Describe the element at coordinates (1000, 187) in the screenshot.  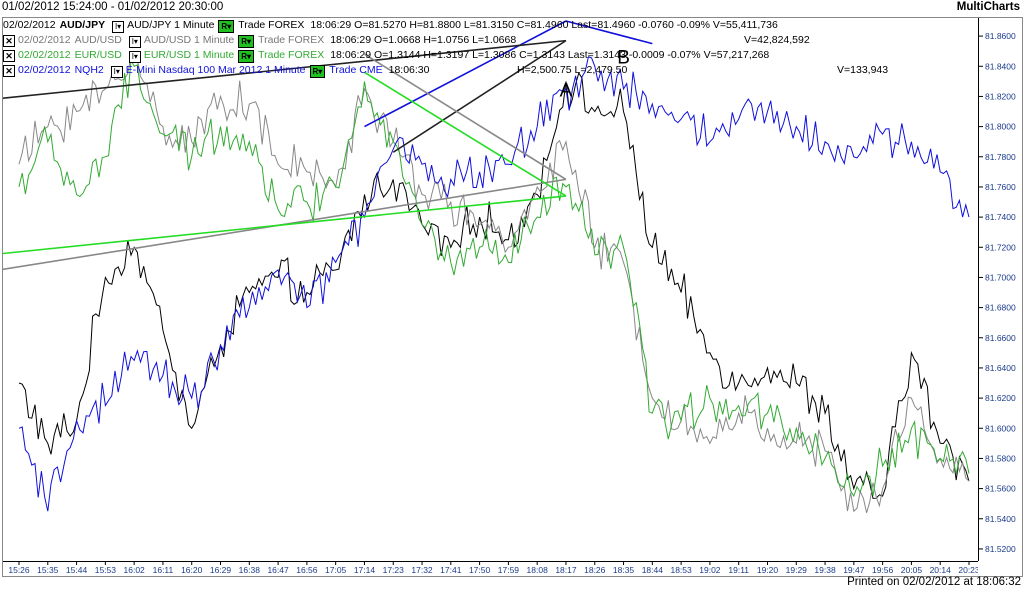
I see `y-tick-label: 81.7600` at that location.